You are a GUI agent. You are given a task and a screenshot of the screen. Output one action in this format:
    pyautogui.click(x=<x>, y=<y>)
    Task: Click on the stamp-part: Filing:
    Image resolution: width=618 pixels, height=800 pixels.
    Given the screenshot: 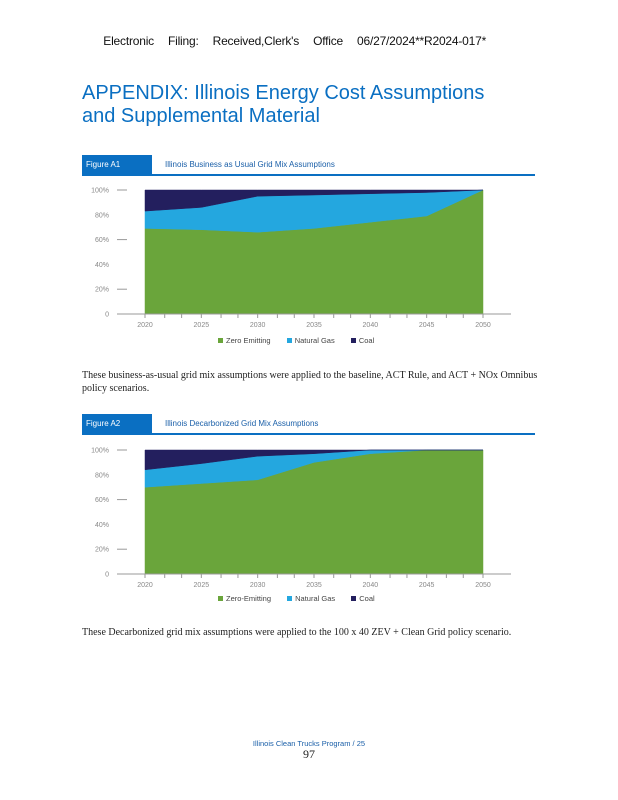 What is the action you would take?
    pyautogui.click(x=183, y=41)
    